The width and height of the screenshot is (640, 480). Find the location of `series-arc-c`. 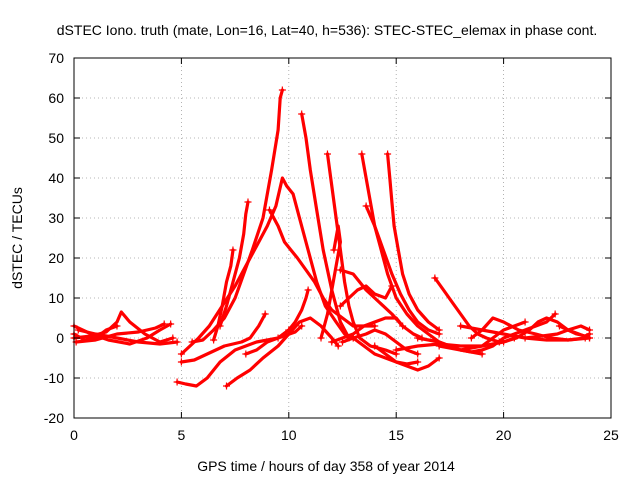

series-arc-c is located at coordinates (120, 333).